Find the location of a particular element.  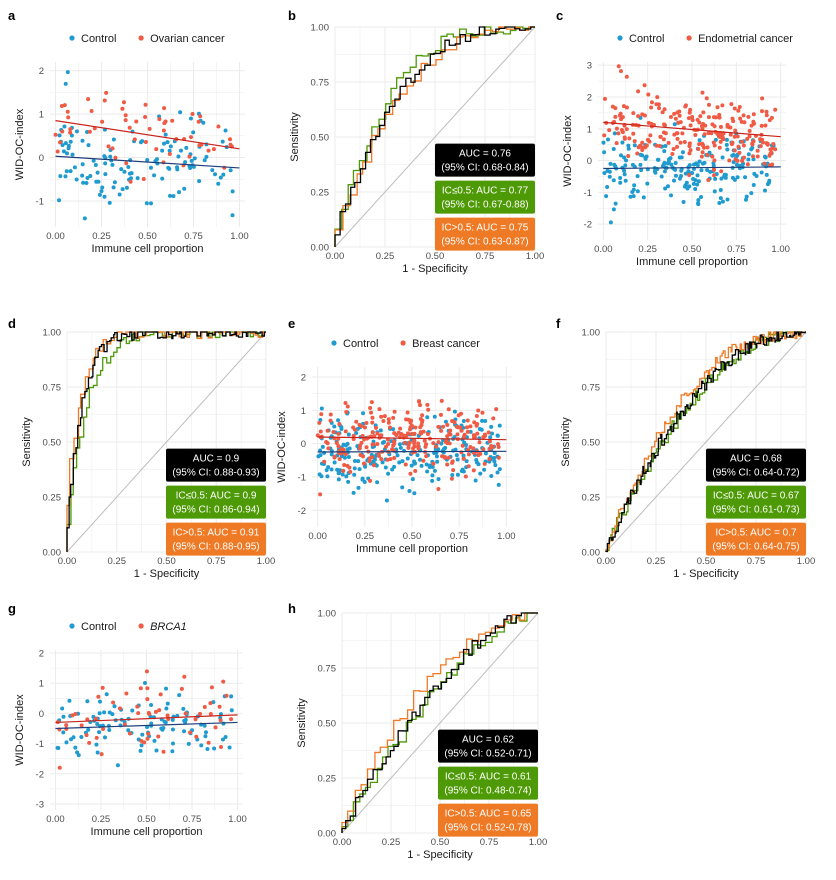

x-tick-label: 0.25 is located at coordinates (101, 819).